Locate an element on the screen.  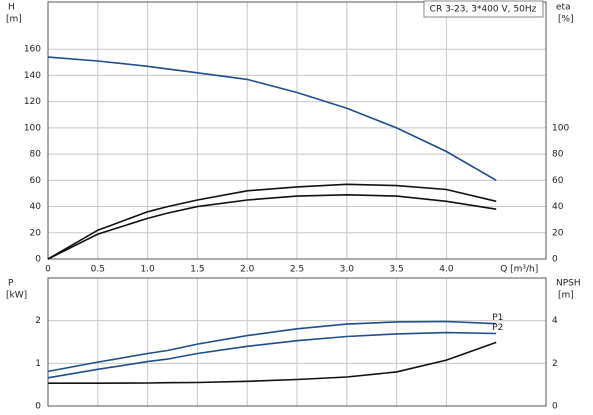
y-tick-label: 80 is located at coordinates (36, 155).